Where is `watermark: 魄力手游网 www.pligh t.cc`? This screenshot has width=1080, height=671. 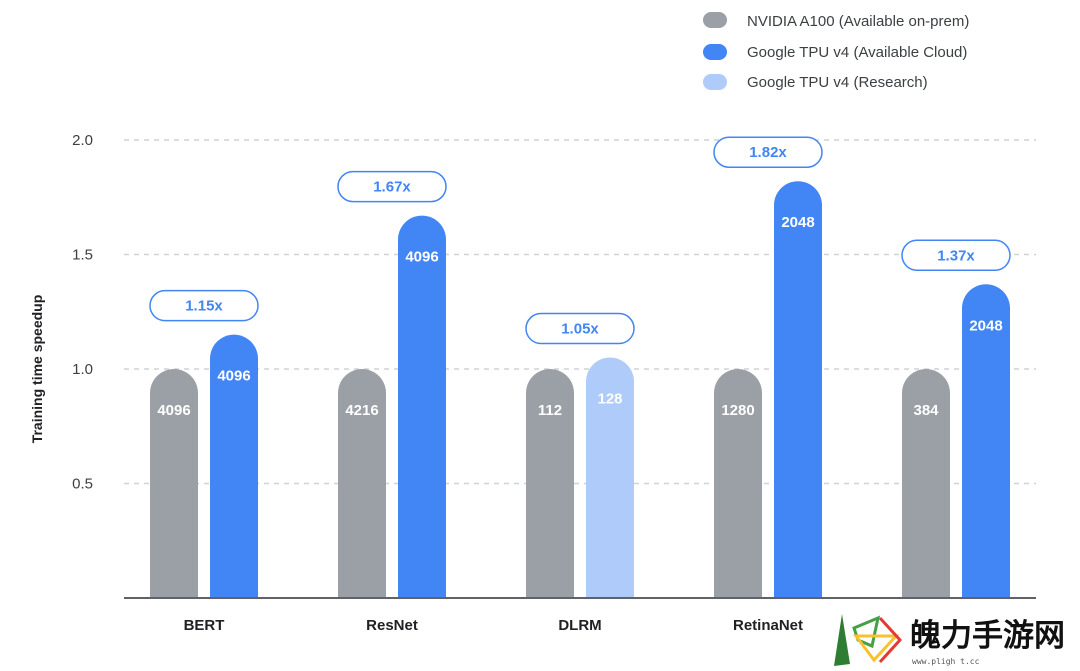
watermark: 魄力手游网 www.pligh t.cc is located at coordinates (949, 640).